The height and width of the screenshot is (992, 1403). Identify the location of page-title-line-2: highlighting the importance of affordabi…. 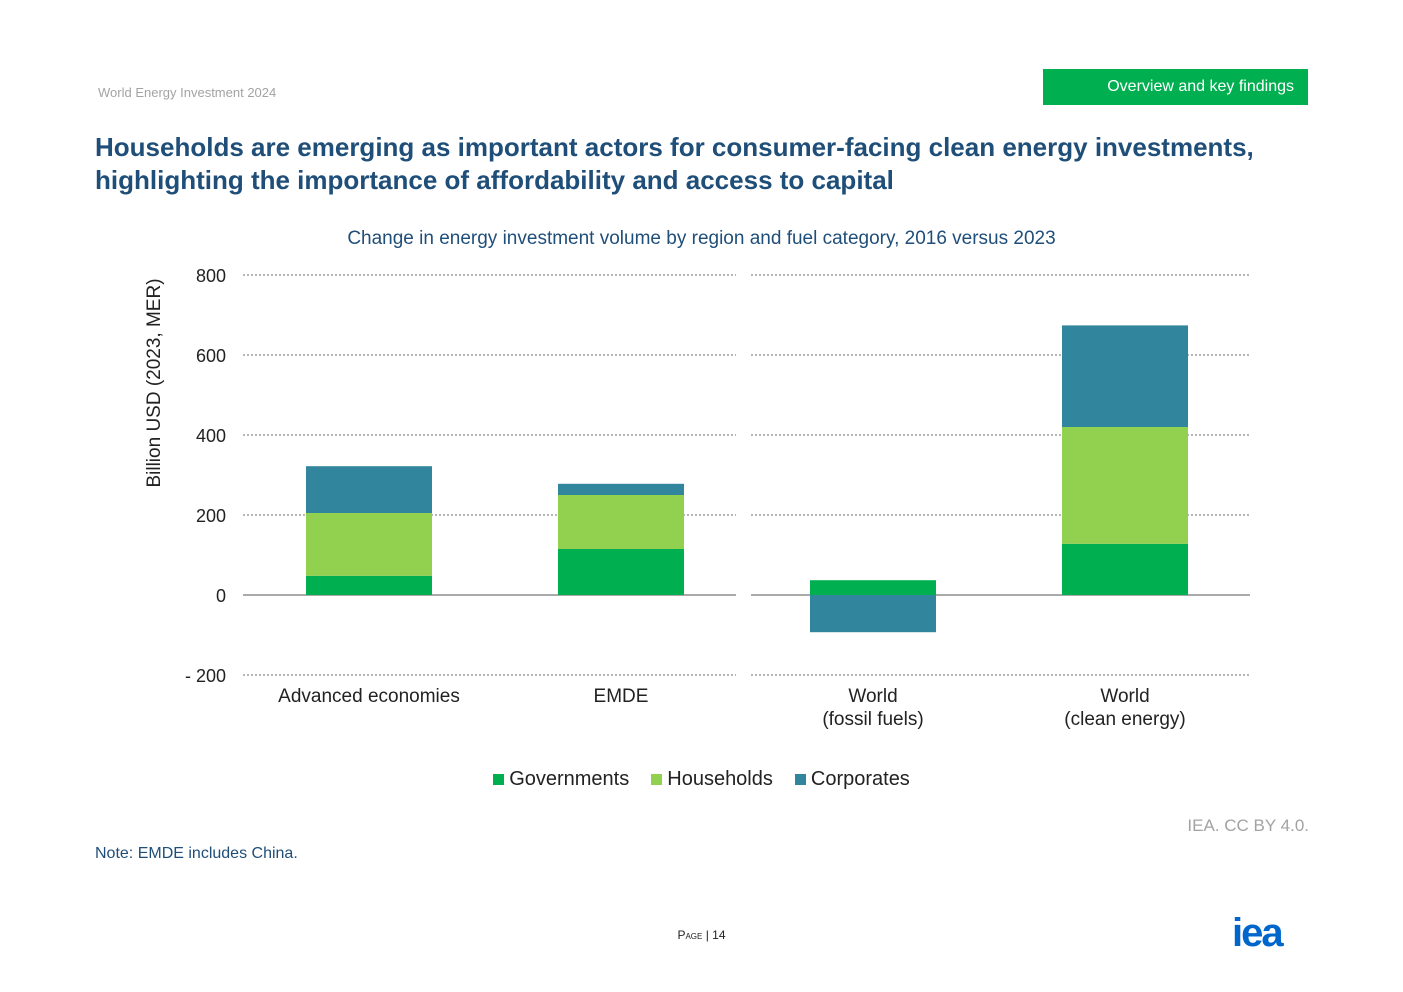
(494, 180).